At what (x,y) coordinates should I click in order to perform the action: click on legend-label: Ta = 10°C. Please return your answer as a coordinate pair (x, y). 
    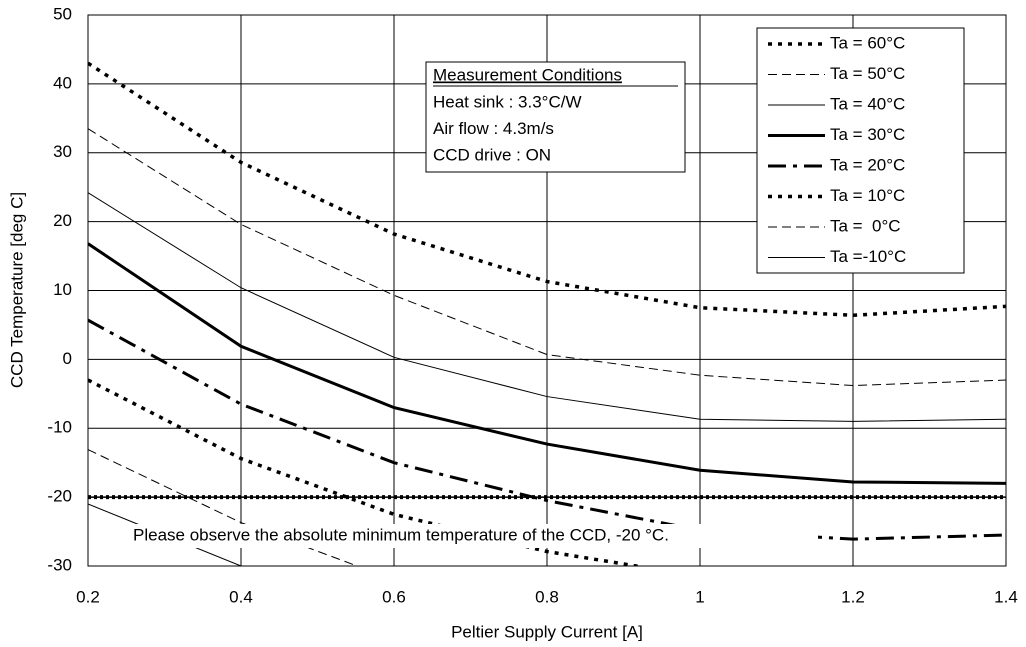
    Looking at the image, I should click on (867, 195).